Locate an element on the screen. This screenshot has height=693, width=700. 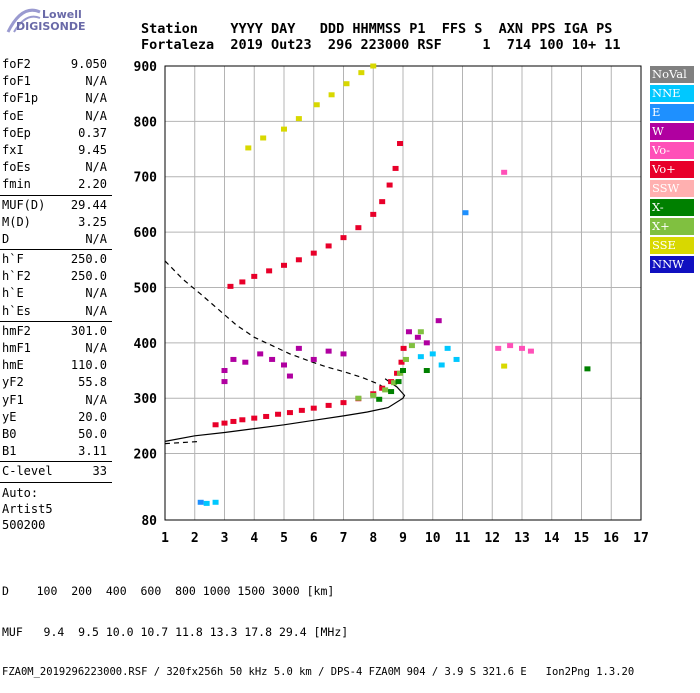
param-value: 301.0 is located at coordinates (88, 330).